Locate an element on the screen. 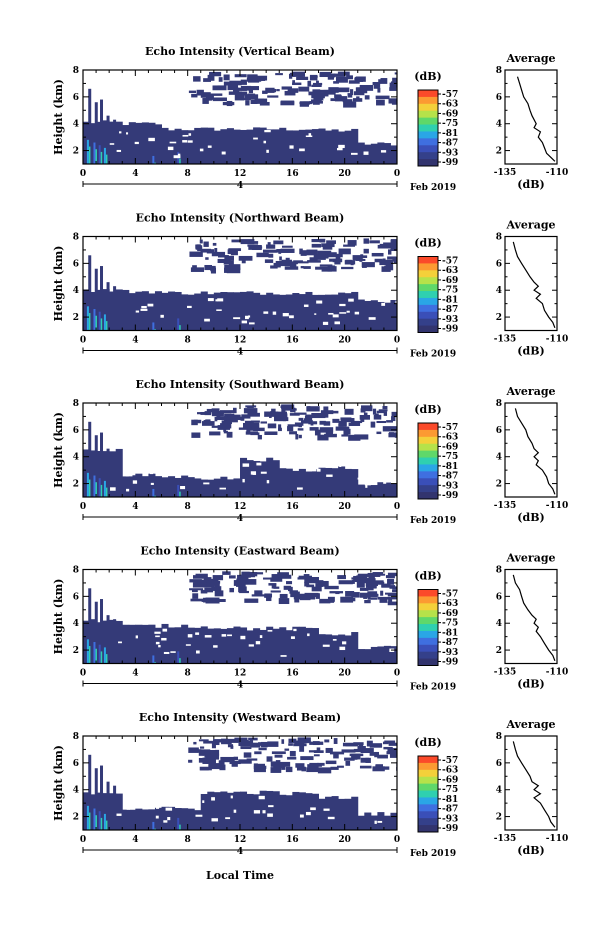  y-tick-label: 8 is located at coordinates (76, 737).